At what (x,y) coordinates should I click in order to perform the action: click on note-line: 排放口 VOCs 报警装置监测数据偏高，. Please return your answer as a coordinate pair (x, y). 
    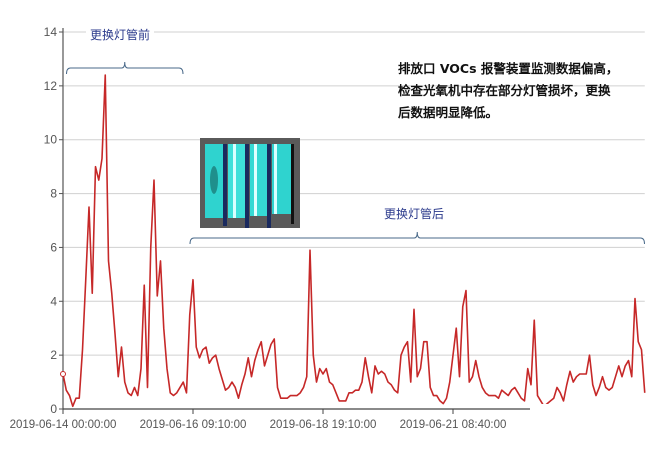
    Looking at the image, I should click on (508, 68).